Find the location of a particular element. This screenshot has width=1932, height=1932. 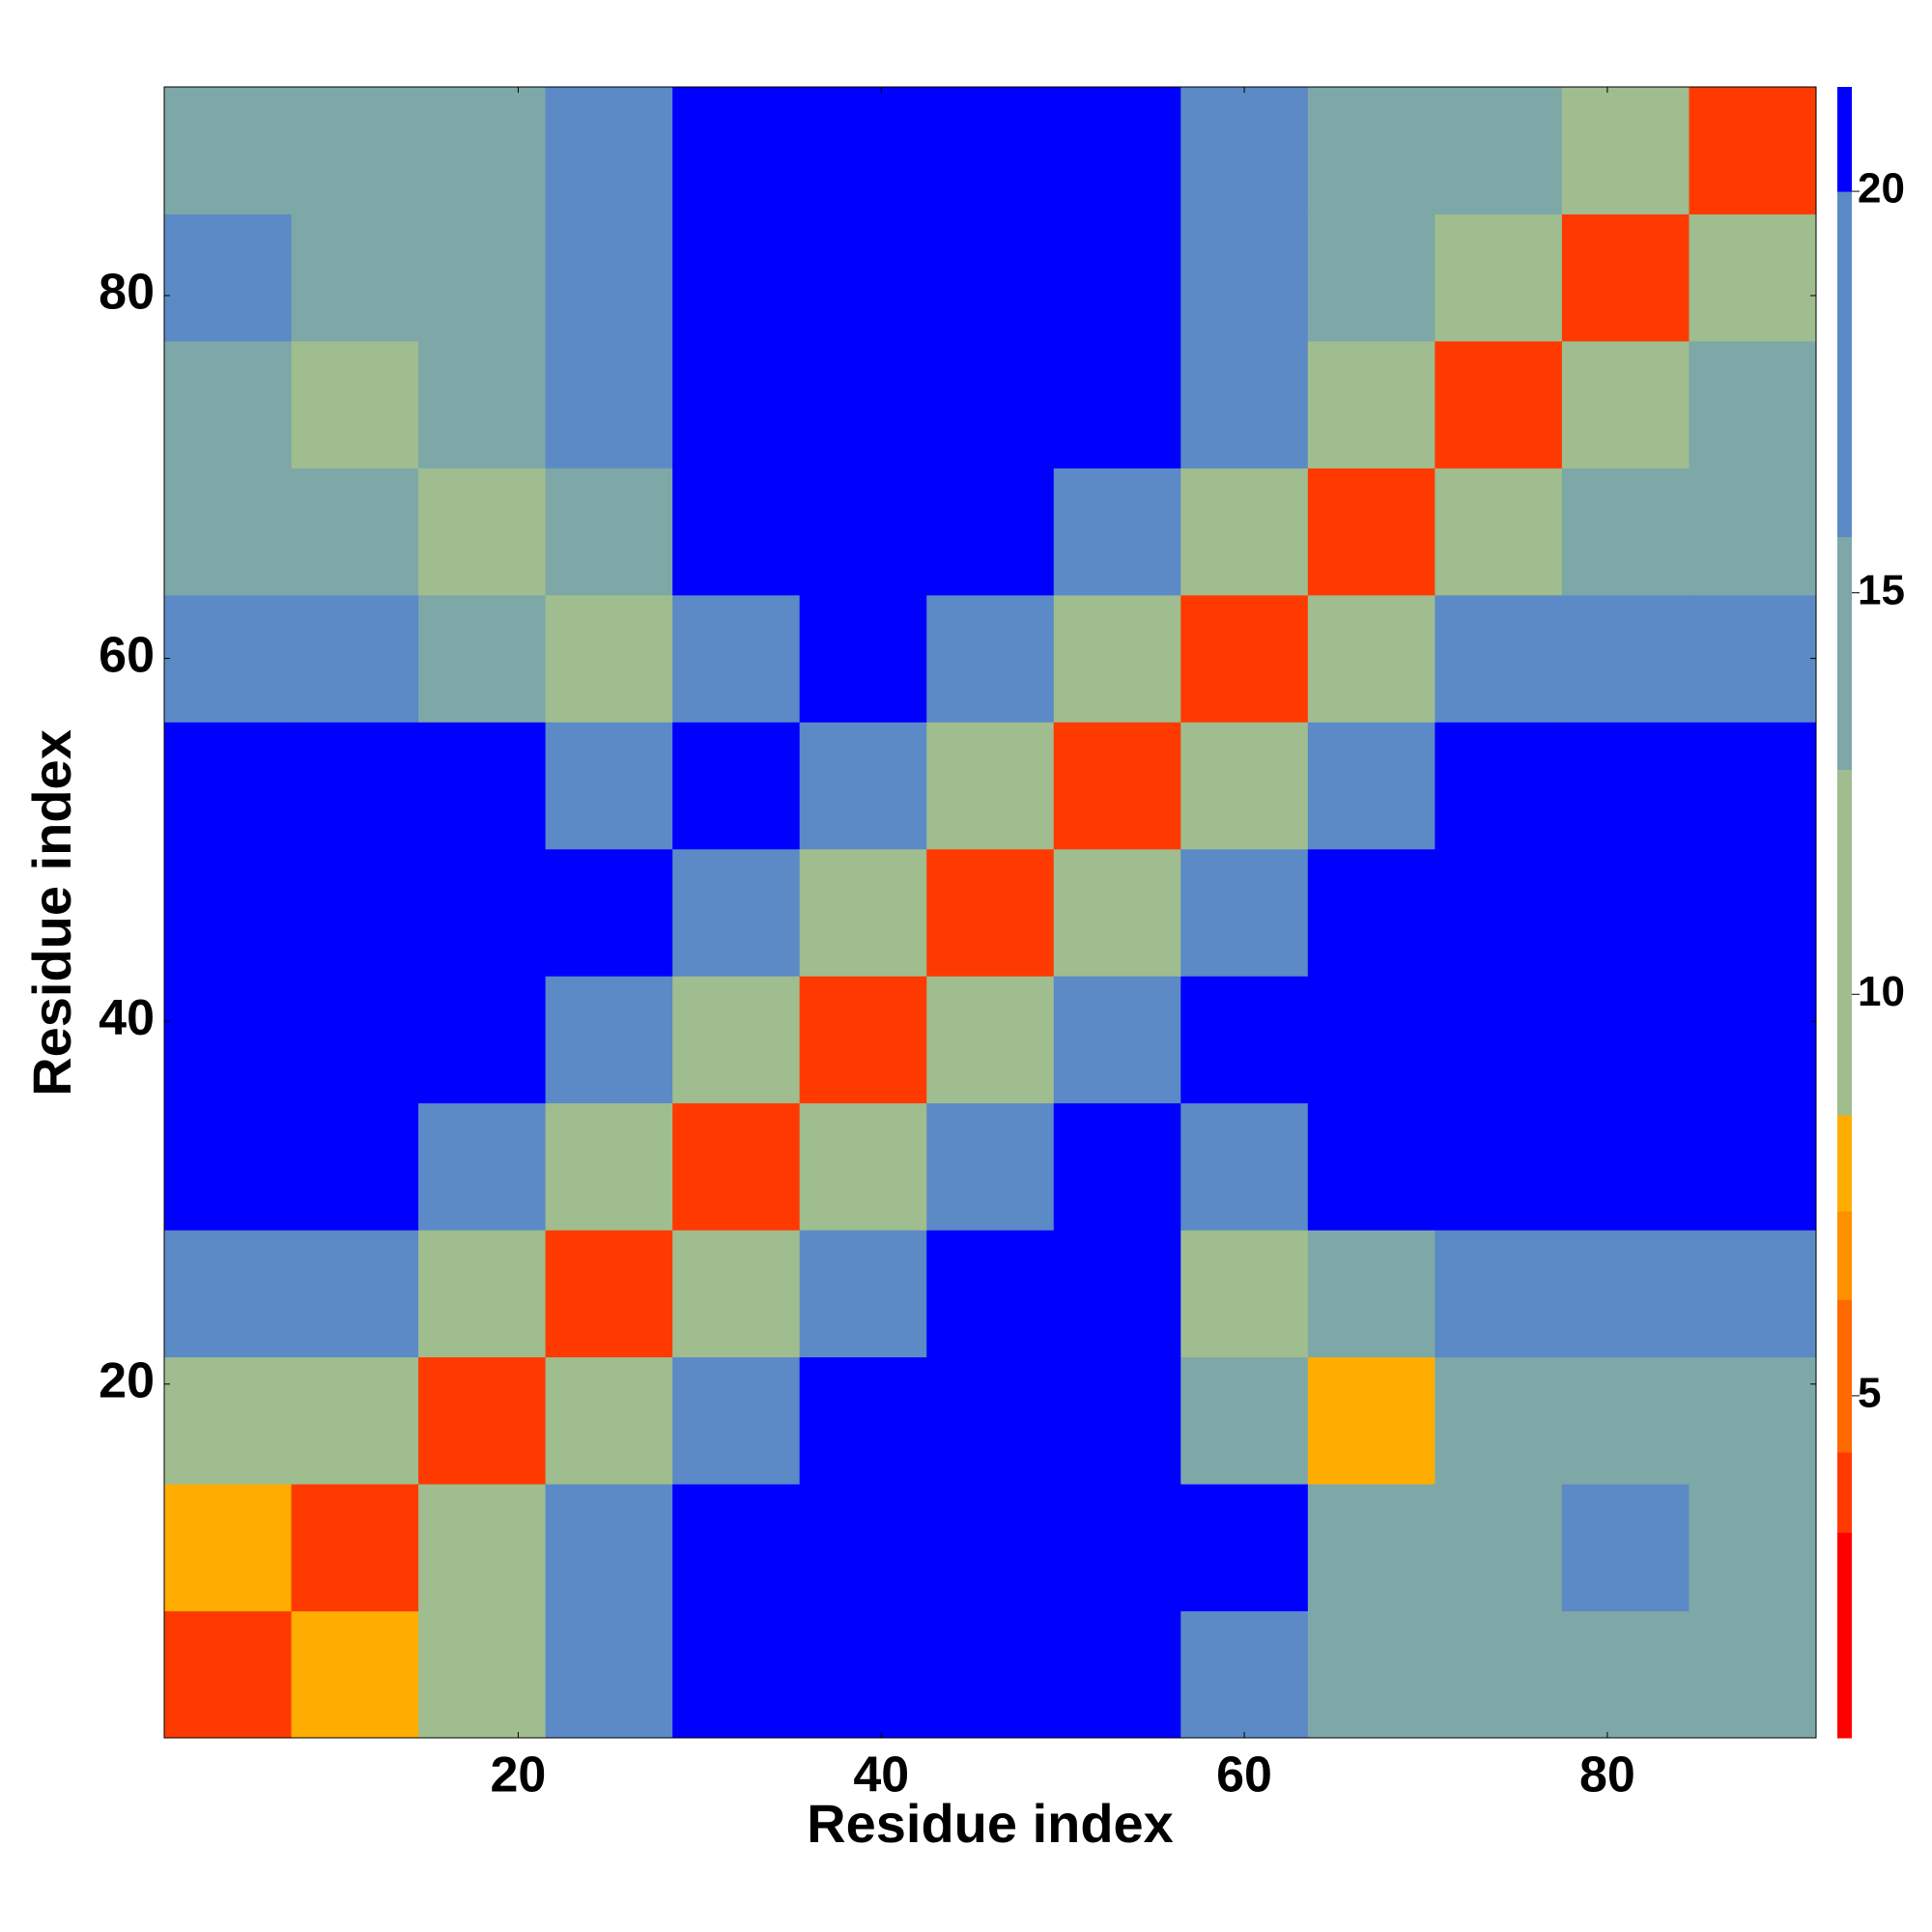

x-tick-label: 80 is located at coordinates (1607, 1775).